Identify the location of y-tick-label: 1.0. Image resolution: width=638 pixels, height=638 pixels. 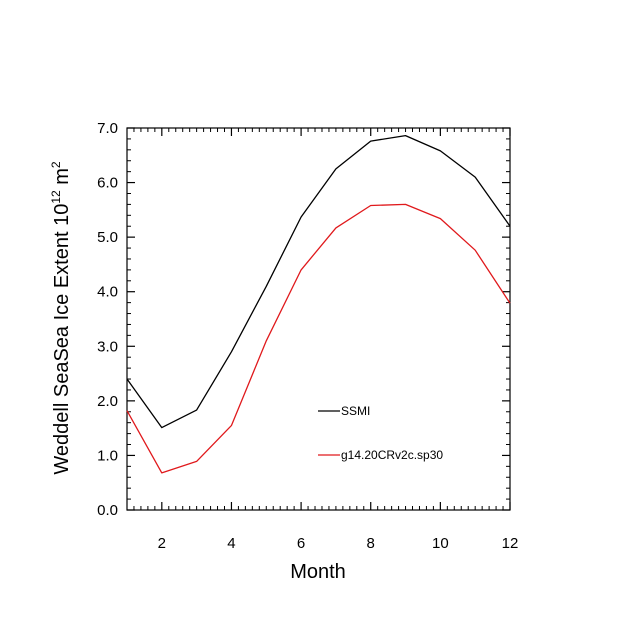
(107, 455).